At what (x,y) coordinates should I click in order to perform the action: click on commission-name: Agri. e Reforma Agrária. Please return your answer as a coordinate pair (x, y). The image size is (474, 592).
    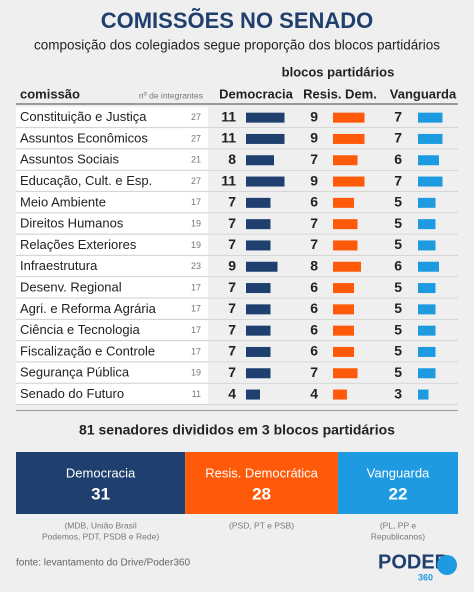
    Looking at the image, I should click on (88, 308).